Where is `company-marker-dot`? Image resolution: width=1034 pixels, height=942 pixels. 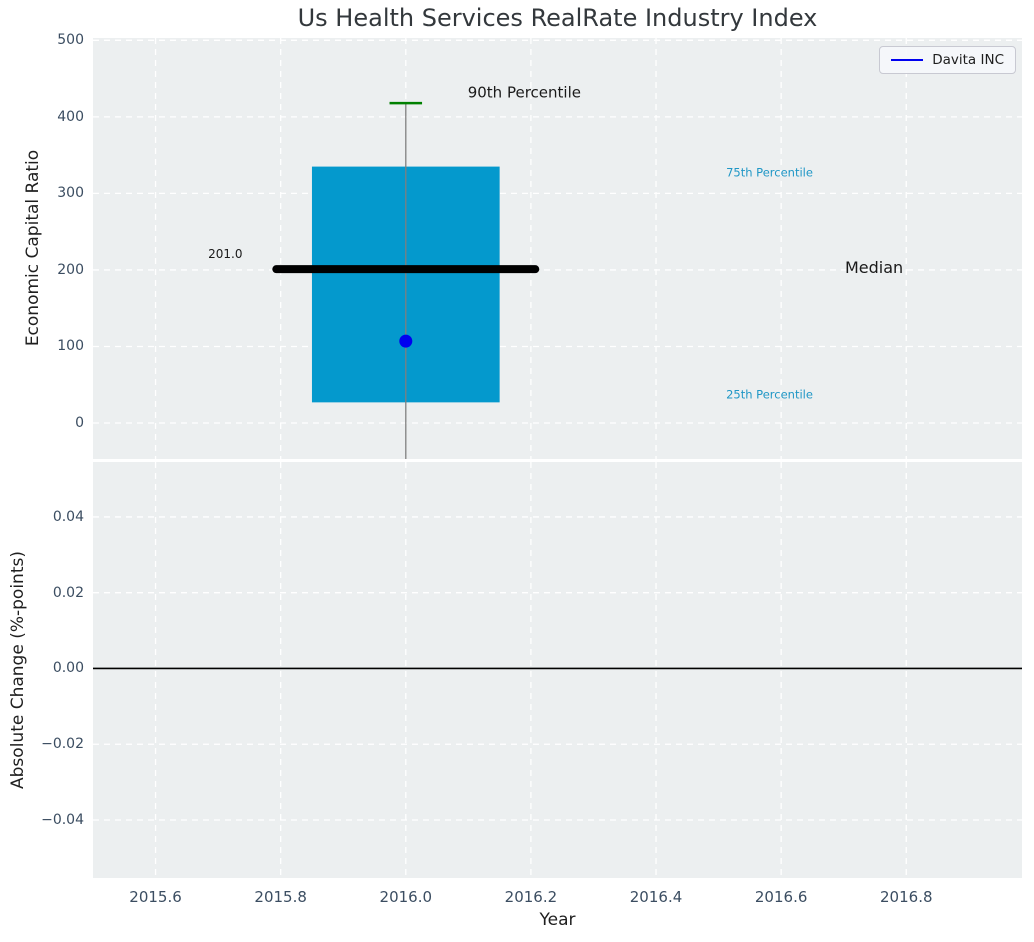
company-marker-dot is located at coordinates (406, 341).